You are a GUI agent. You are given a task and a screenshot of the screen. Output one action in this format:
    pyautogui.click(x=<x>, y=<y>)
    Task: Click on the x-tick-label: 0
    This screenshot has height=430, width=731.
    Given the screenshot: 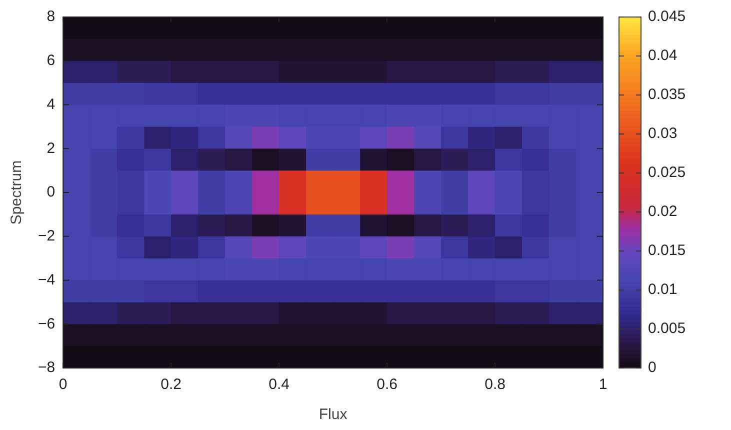 What is the action you would take?
    pyautogui.click(x=63, y=385)
    